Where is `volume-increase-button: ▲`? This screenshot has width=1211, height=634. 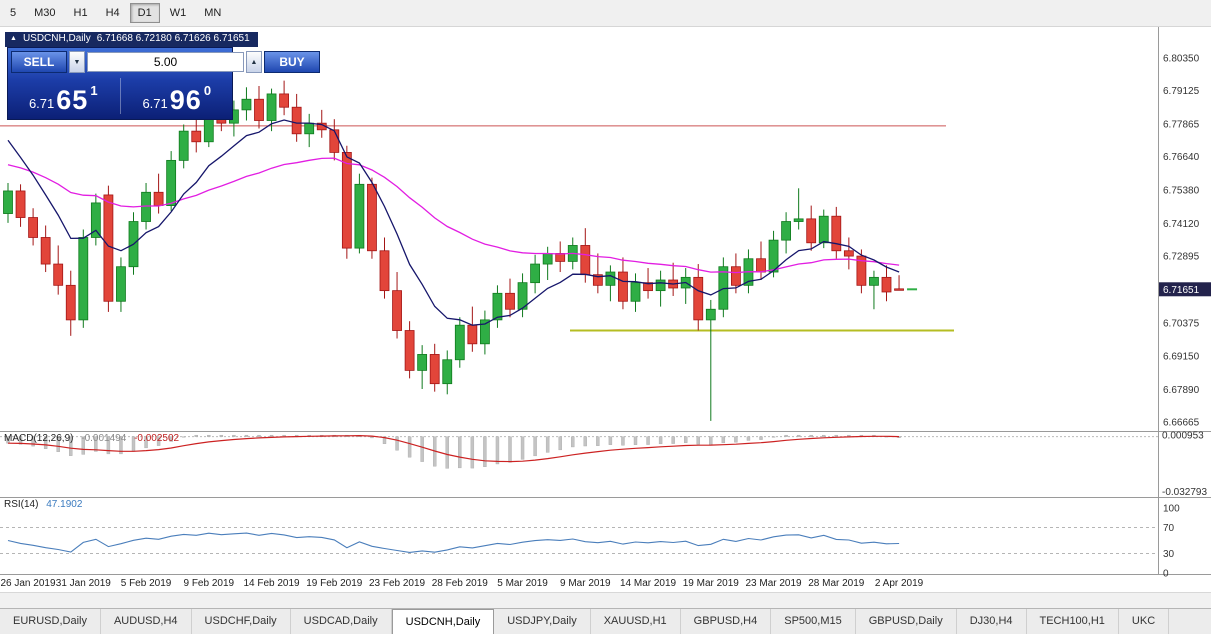 volume-increase-button: ▲ is located at coordinates (254, 62).